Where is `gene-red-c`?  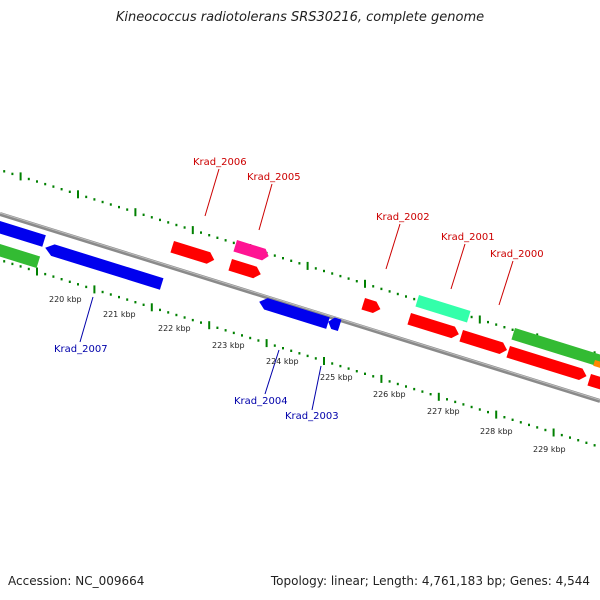
gene-red-c is located at coordinates (483, 343).